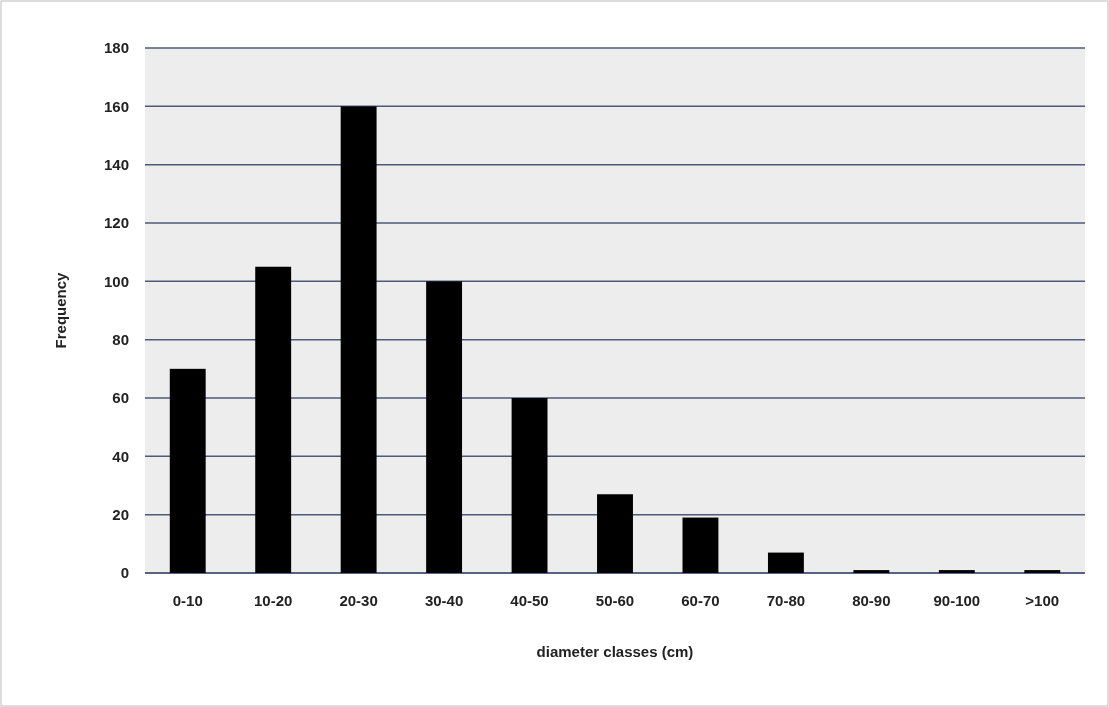 The image size is (1109, 707). Describe the element at coordinates (529, 600) in the screenshot. I see `x-tick-label: 40-50` at that location.